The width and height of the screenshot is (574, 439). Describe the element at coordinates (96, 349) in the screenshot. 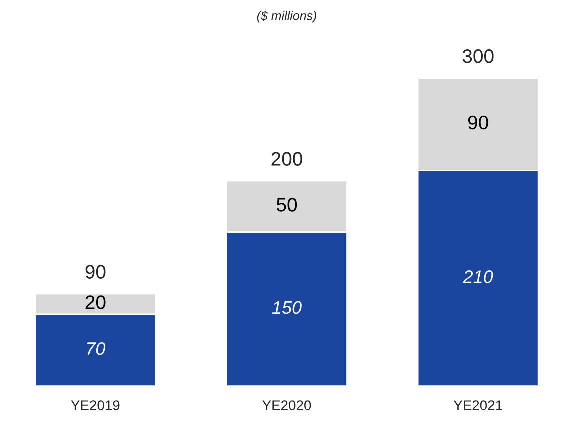

I see `data-label: 70` at that location.